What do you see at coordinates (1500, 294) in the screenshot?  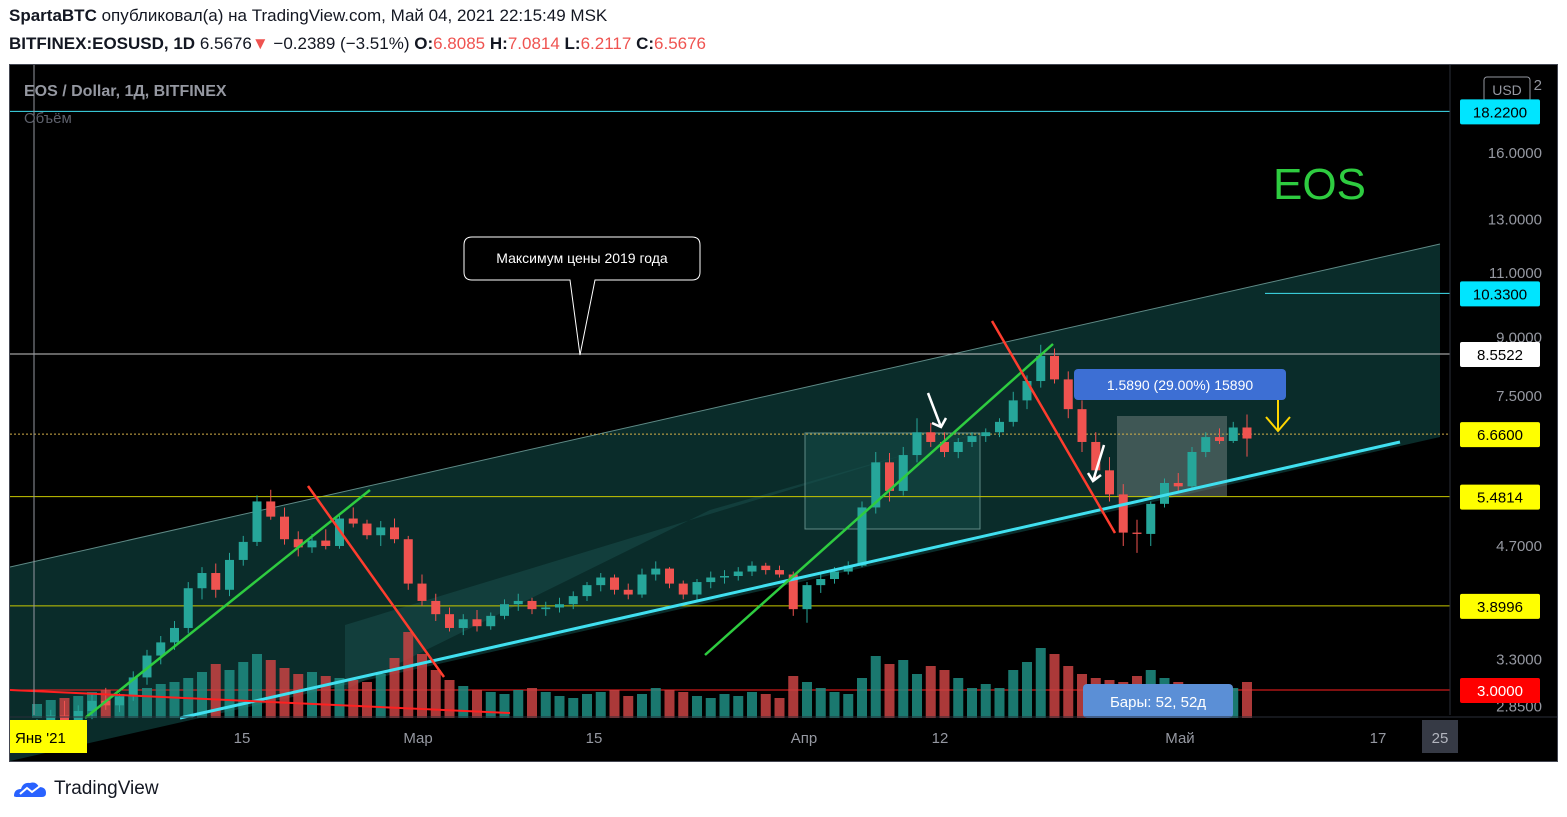 I see `price-tag-label: 10.3300` at bounding box center [1500, 294].